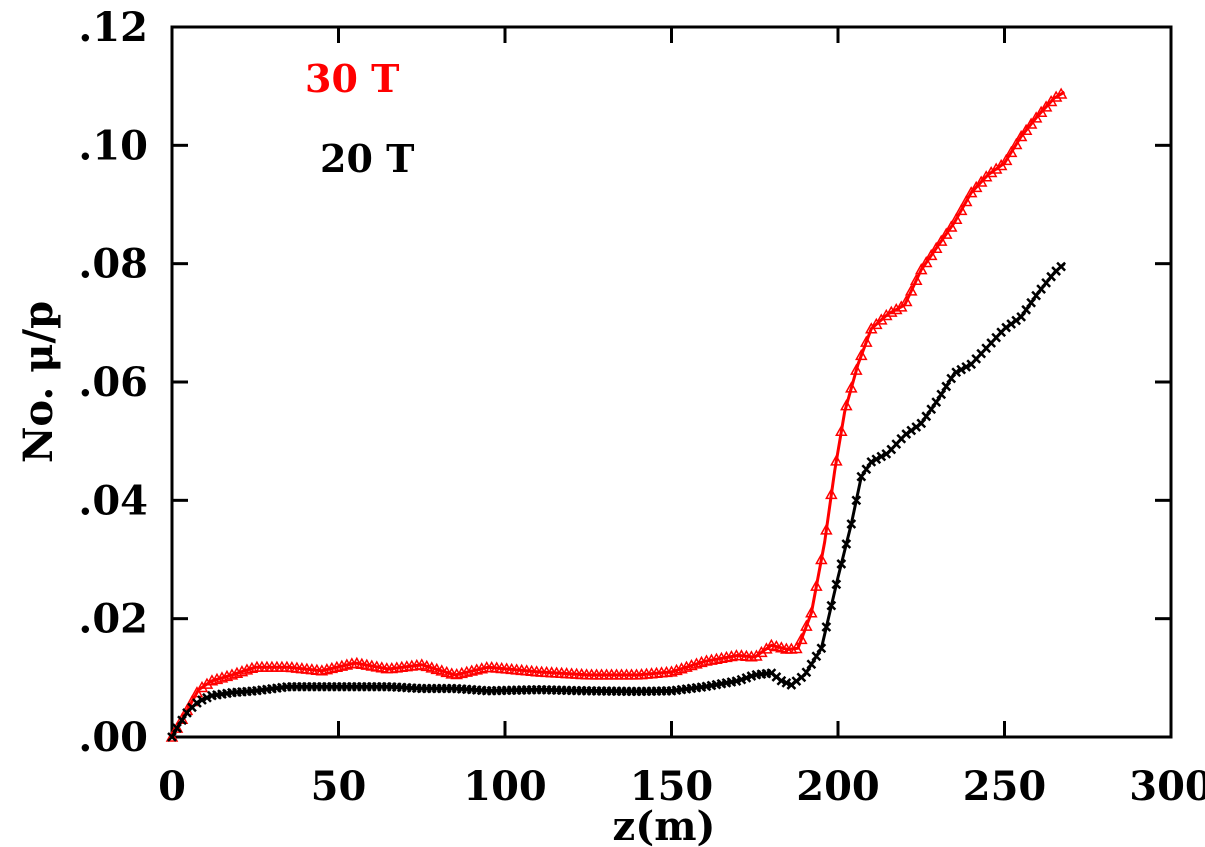 This screenshot has width=1205, height=847. I want to click on y-tick-label-6: .12, so click(113, 27).